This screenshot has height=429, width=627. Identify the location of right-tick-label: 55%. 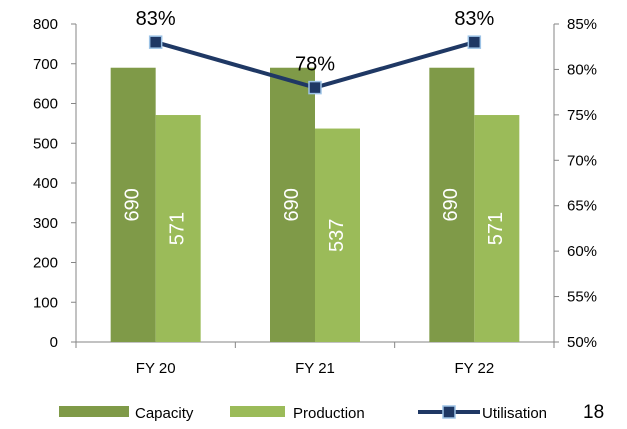
(582, 297).